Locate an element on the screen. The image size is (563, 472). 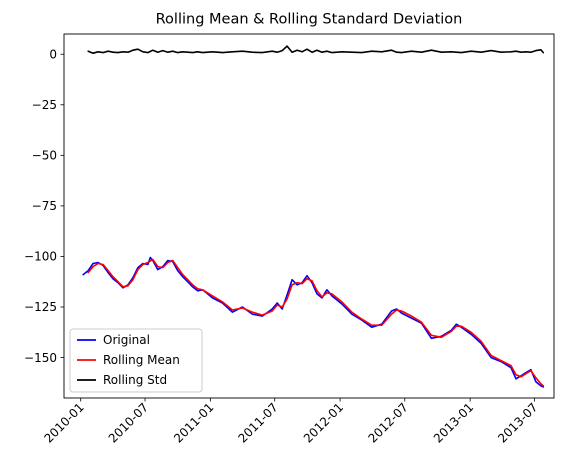
x-tick-label: 2010-07 is located at coordinates (128, 422).